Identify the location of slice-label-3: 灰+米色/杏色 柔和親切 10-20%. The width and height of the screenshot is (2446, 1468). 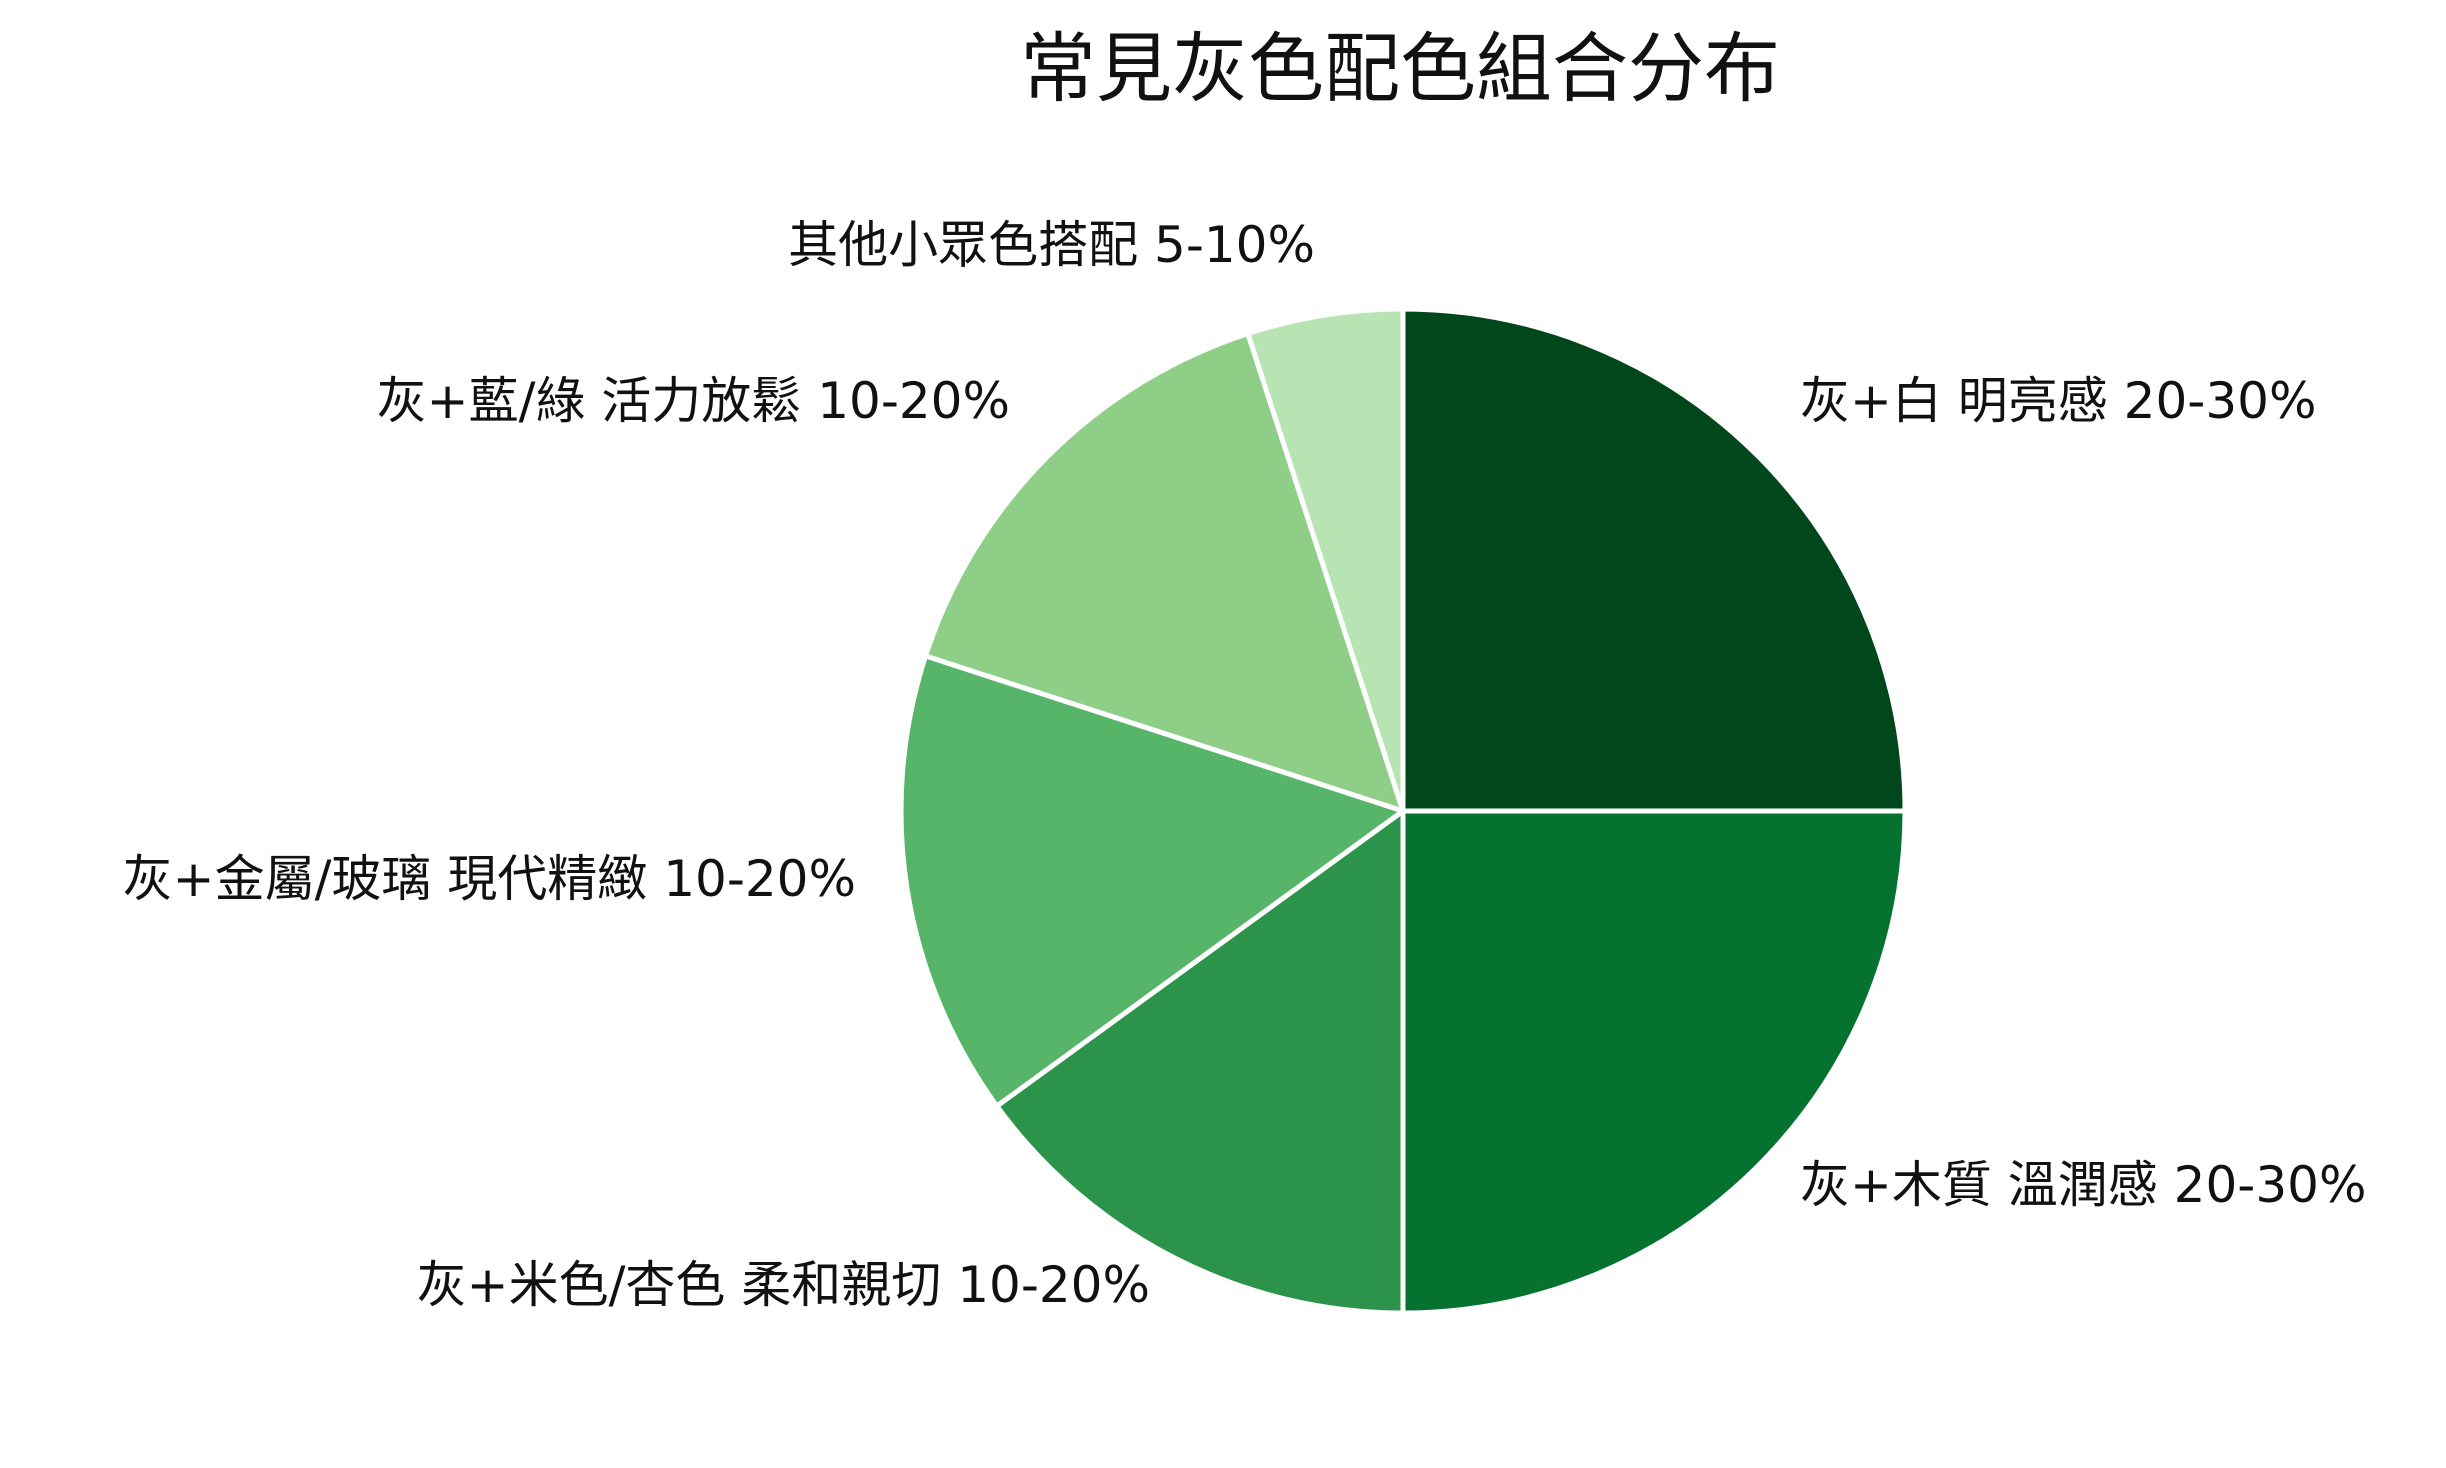
(783, 1285).